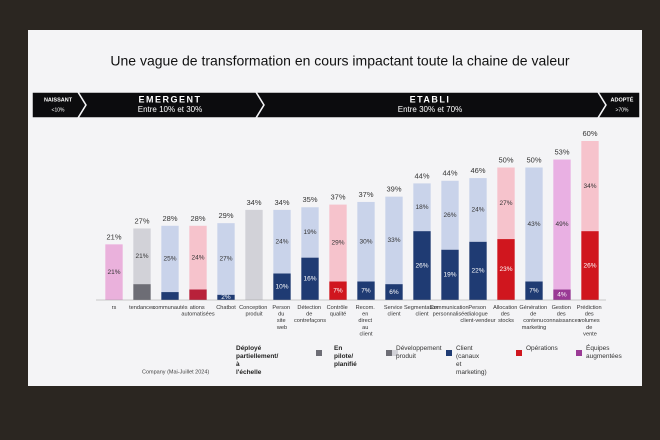  What do you see at coordinates (366, 321) in the screenshot?
I see `category-label: Recom. en direct au client` at bounding box center [366, 321].